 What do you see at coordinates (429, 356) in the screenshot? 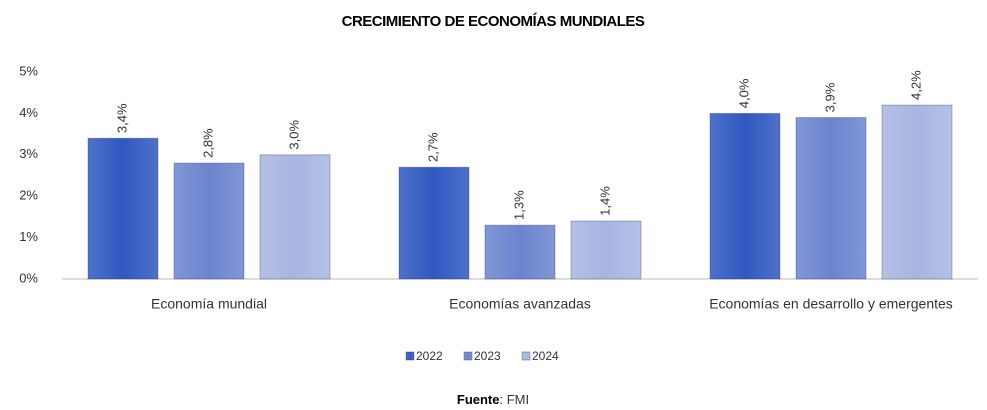
I see `legend-label: 2022` at bounding box center [429, 356].